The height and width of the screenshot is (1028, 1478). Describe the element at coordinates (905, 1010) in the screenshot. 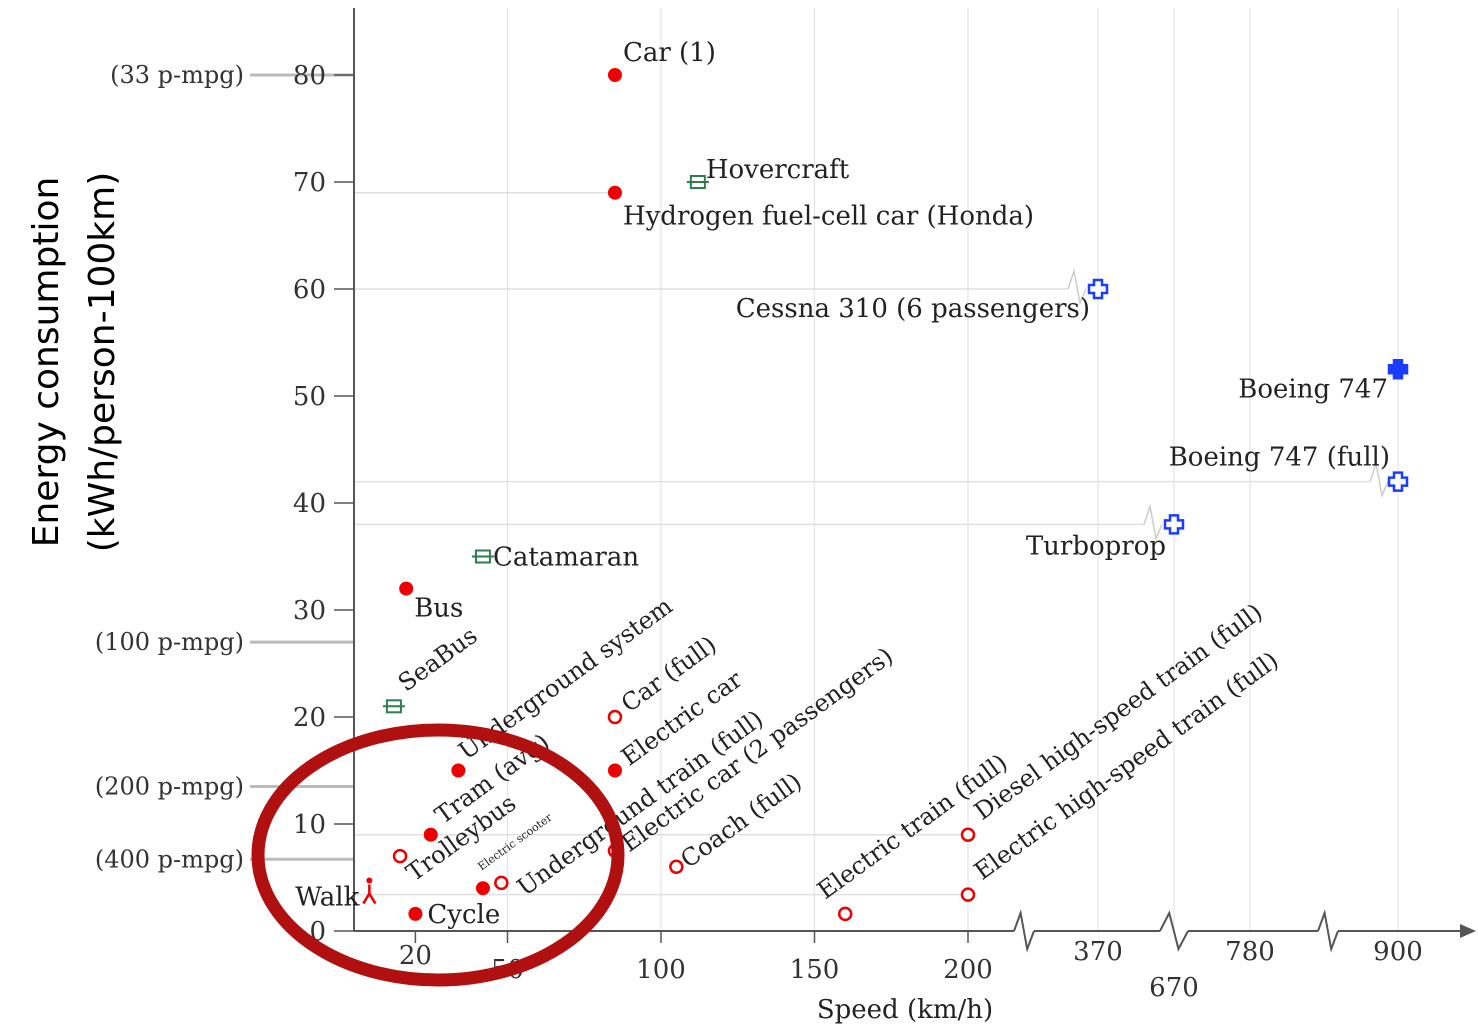

I see `x-axis-title: Speed (km/h)` at that location.